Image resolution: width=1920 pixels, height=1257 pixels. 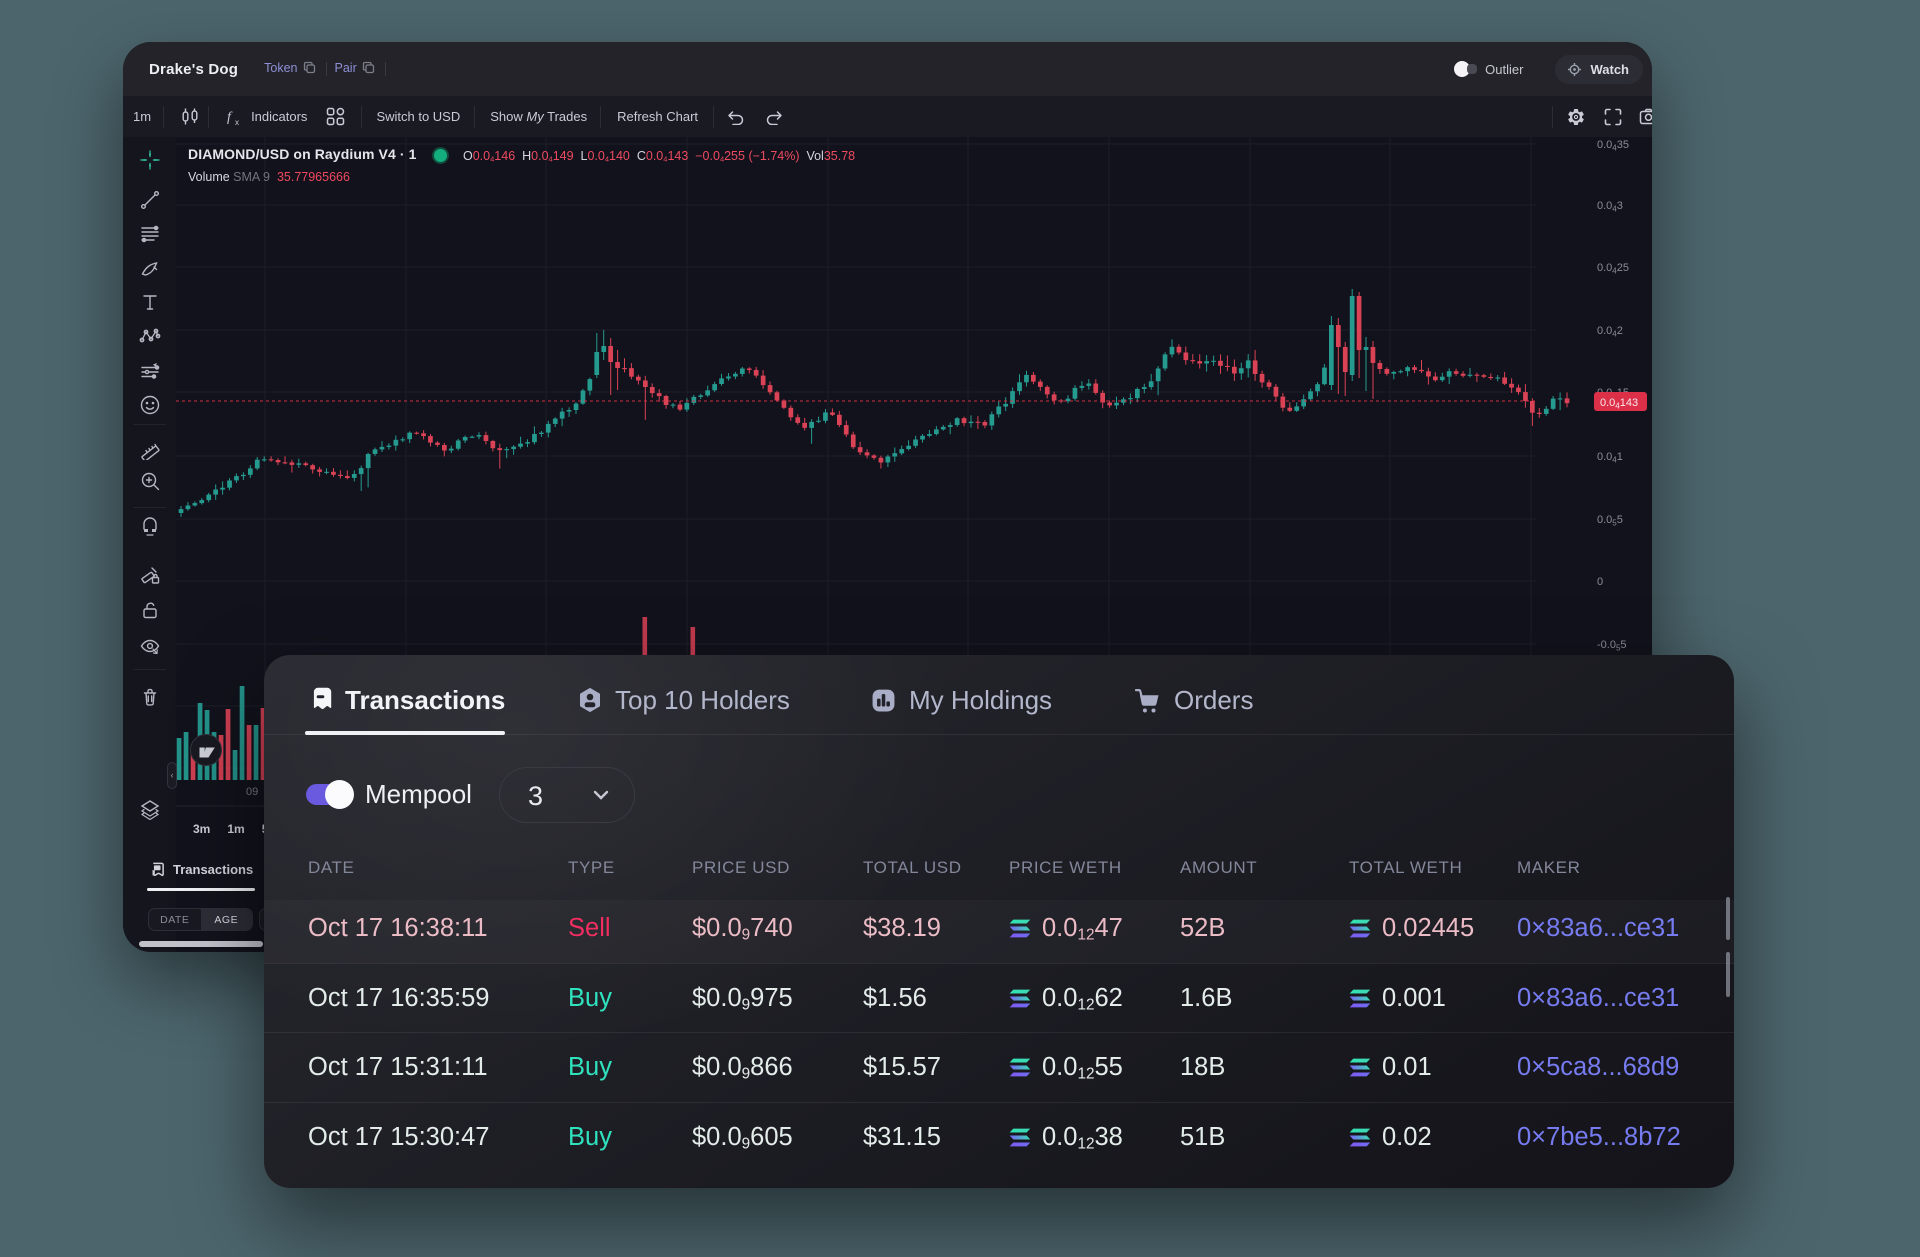 I want to click on svg-text: 0, so click(x=1600, y=582).